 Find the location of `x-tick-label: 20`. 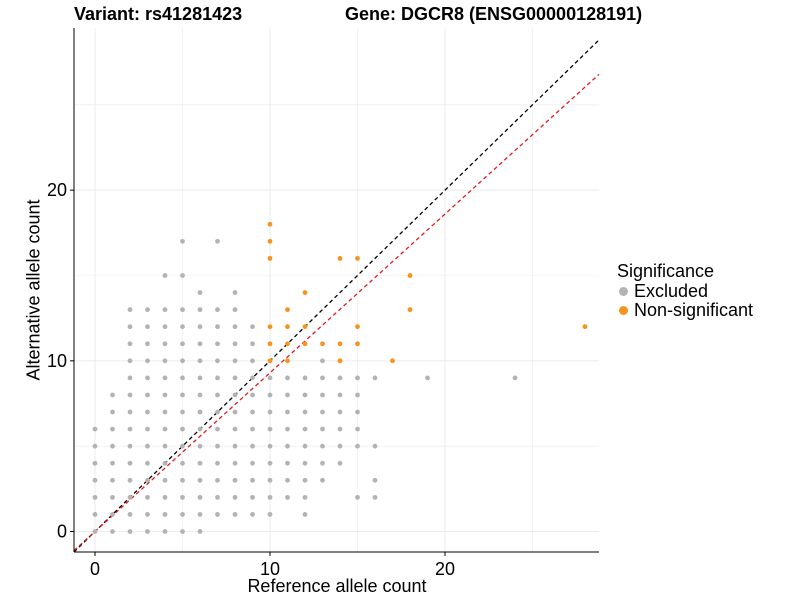

x-tick-label: 20 is located at coordinates (445, 569).